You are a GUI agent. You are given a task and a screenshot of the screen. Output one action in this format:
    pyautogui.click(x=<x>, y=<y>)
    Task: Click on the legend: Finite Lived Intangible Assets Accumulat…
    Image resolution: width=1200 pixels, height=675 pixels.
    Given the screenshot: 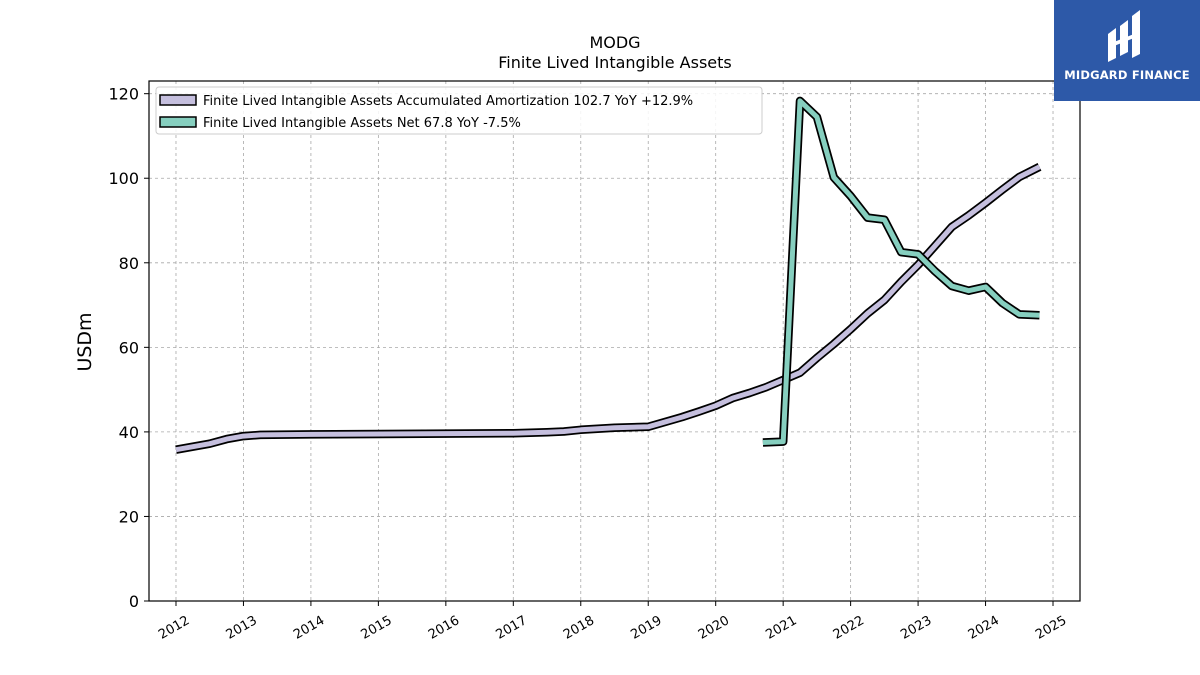 What is the action you would take?
    pyautogui.click(x=459, y=110)
    